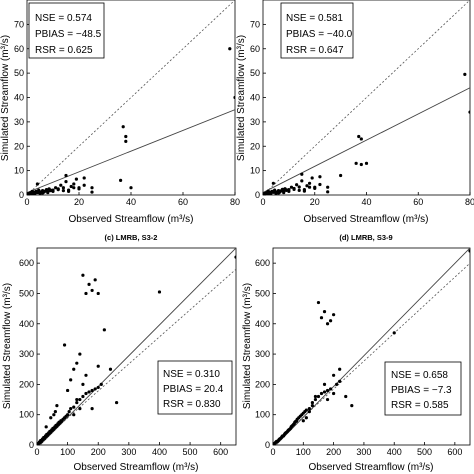  What do you see at coordinates (319, 34) in the screenshot?
I see `pbias-text: PBIAS = −40.0` at bounding box center [319, 34].